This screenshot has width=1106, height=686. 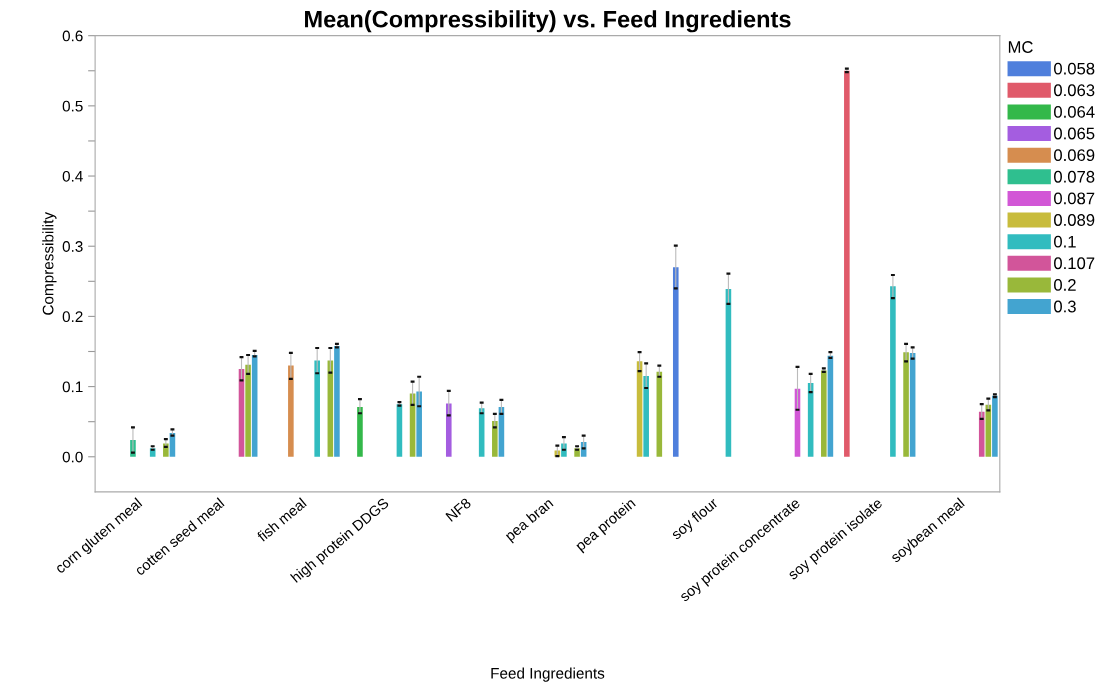 What do you see at coordinates (1074, 68) in the screenshot?
I see `legend-label: 0.058` at bounding box center [1074, 68].